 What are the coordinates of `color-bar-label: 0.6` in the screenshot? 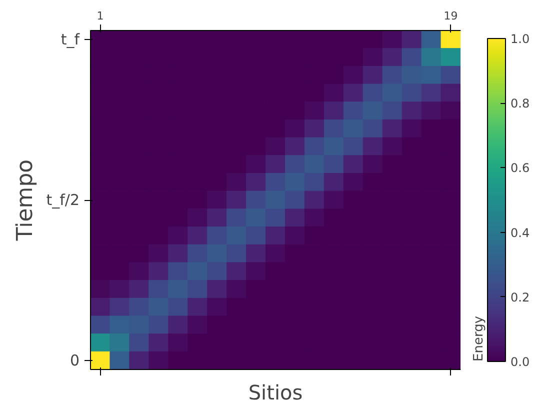 It's located at (520, 168).